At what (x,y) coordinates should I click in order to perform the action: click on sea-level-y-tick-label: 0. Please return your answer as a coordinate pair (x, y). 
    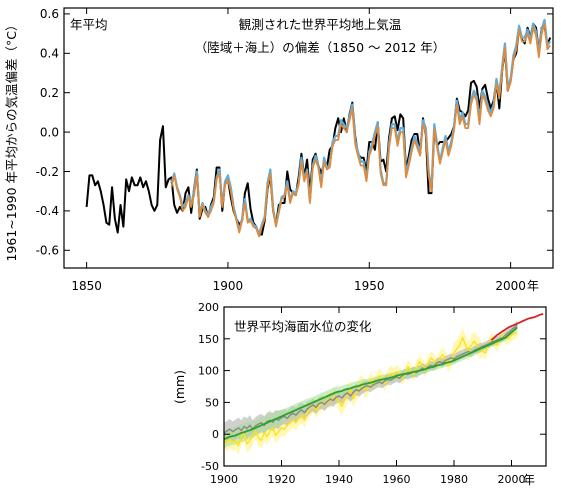
    Looking at the image, I should click on (215, 434).